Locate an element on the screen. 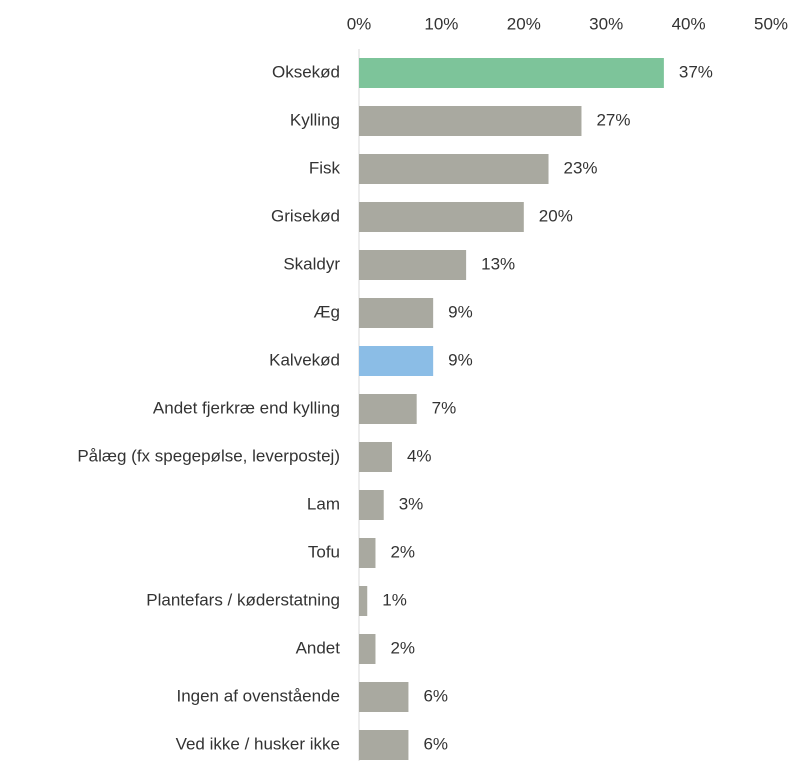 This screenshot has height=761, width=795. category-label: Ingen af ovenstående is located at coordinates (258, 695).